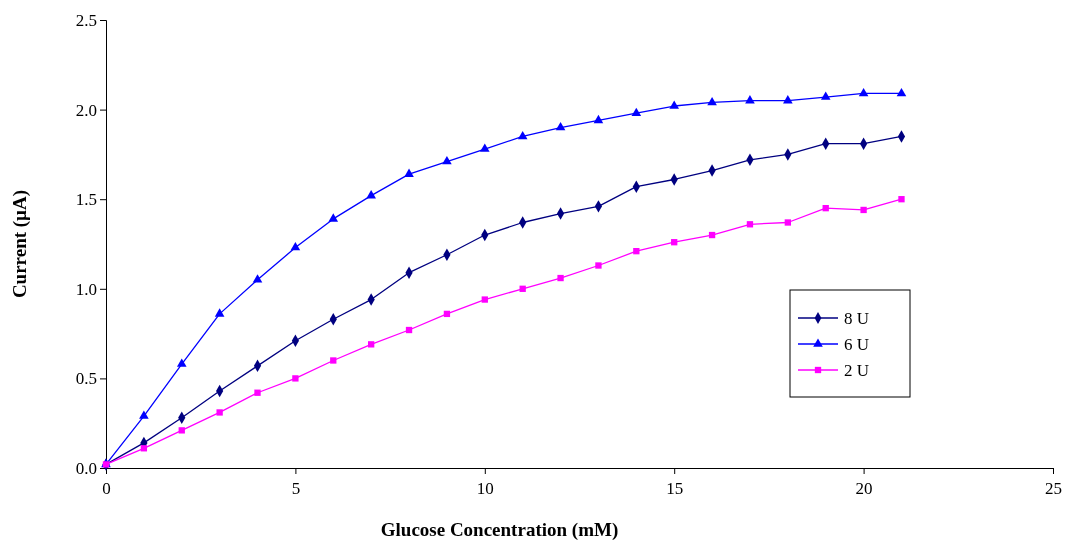  I want to click on y-axis-title: Current (µA), so click(20, 244).